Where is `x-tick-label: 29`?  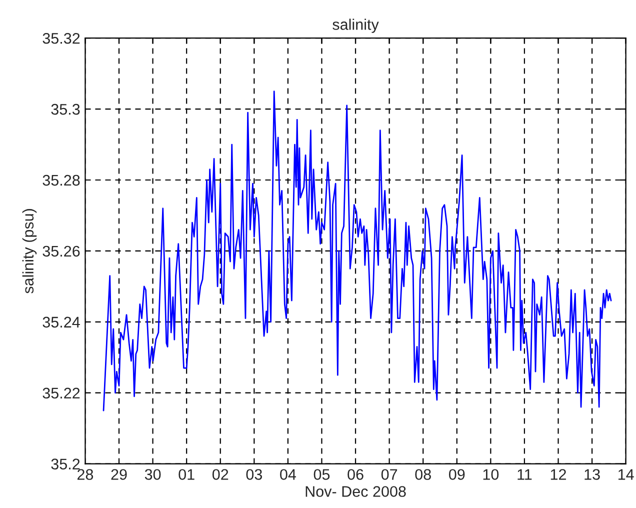
x-tick-label: 29 is located at coordinates (119, 474).